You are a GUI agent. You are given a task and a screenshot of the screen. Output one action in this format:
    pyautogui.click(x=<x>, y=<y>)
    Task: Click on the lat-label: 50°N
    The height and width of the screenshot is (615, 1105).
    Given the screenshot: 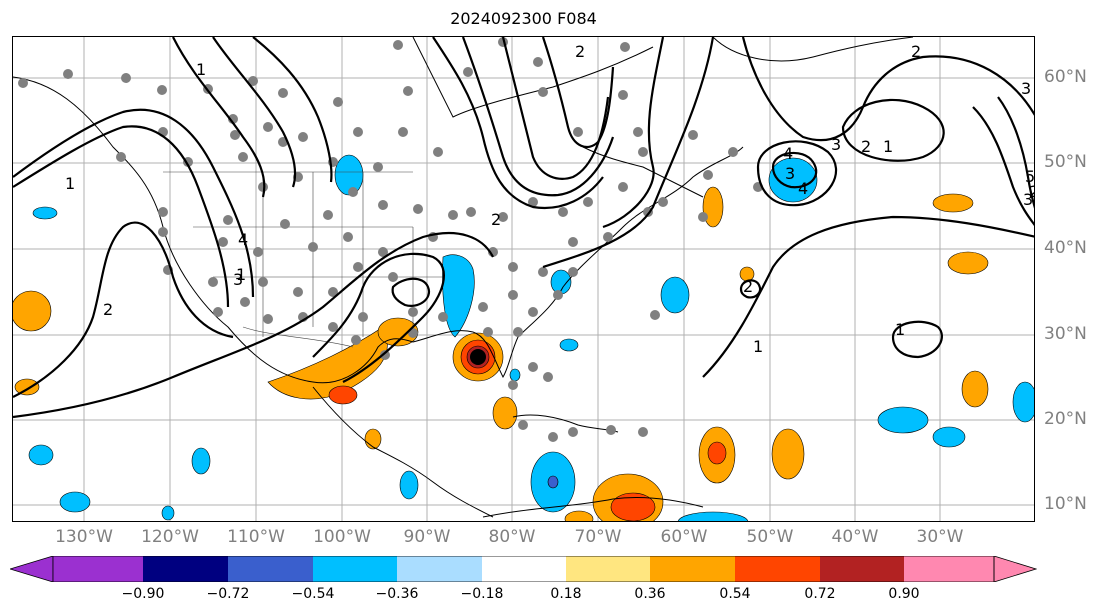 What is the action you would take?
    pyautogui.click(x=1065, y=162)
    